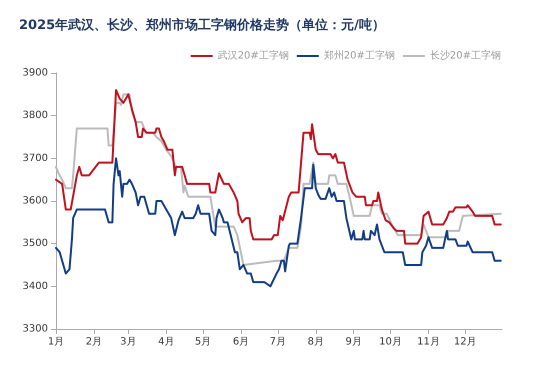 This screenshot has width=542, height=375. Describe the element at coordinates (35, 244) in the screenshot. I see `y-tick-label: 3500` at that location.